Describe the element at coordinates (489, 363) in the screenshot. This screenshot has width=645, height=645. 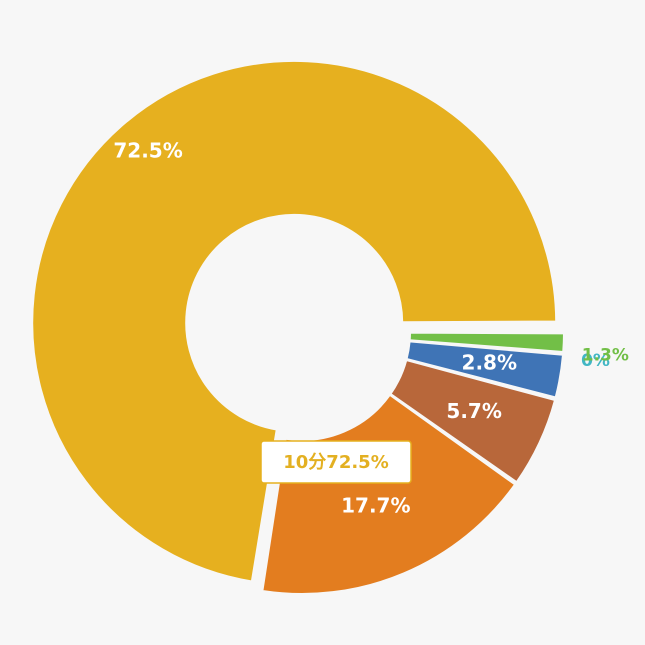
I see `slice-4-label: 2.8%` at that location.